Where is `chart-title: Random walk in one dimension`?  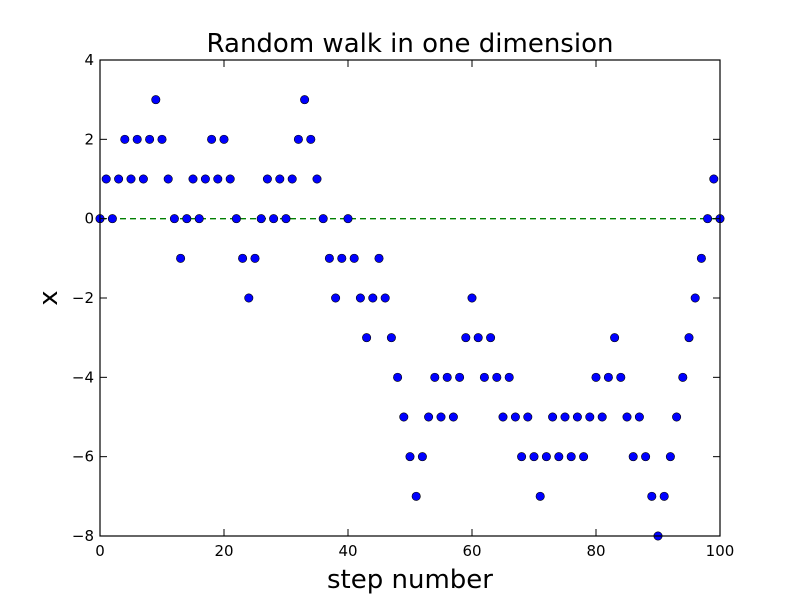 chart-title: Random walk in one dimension is located at coordinates (410, 44).